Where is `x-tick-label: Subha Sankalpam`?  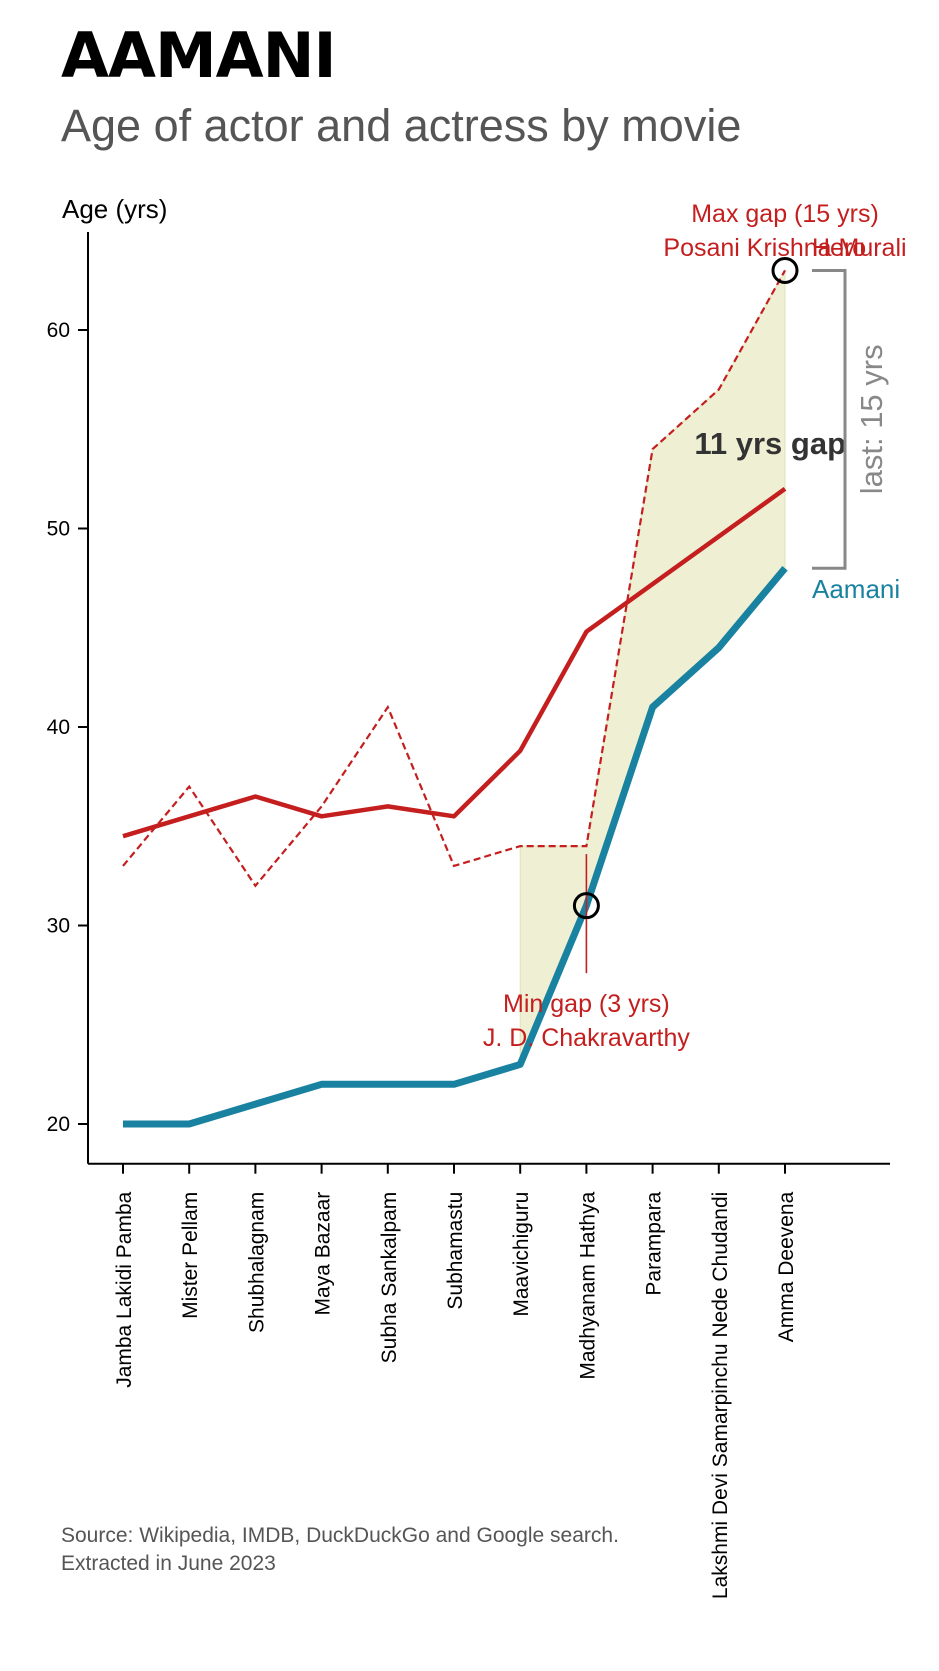
x-tick-label: Subha Sankalpam is located at coordinates (389, 1278).